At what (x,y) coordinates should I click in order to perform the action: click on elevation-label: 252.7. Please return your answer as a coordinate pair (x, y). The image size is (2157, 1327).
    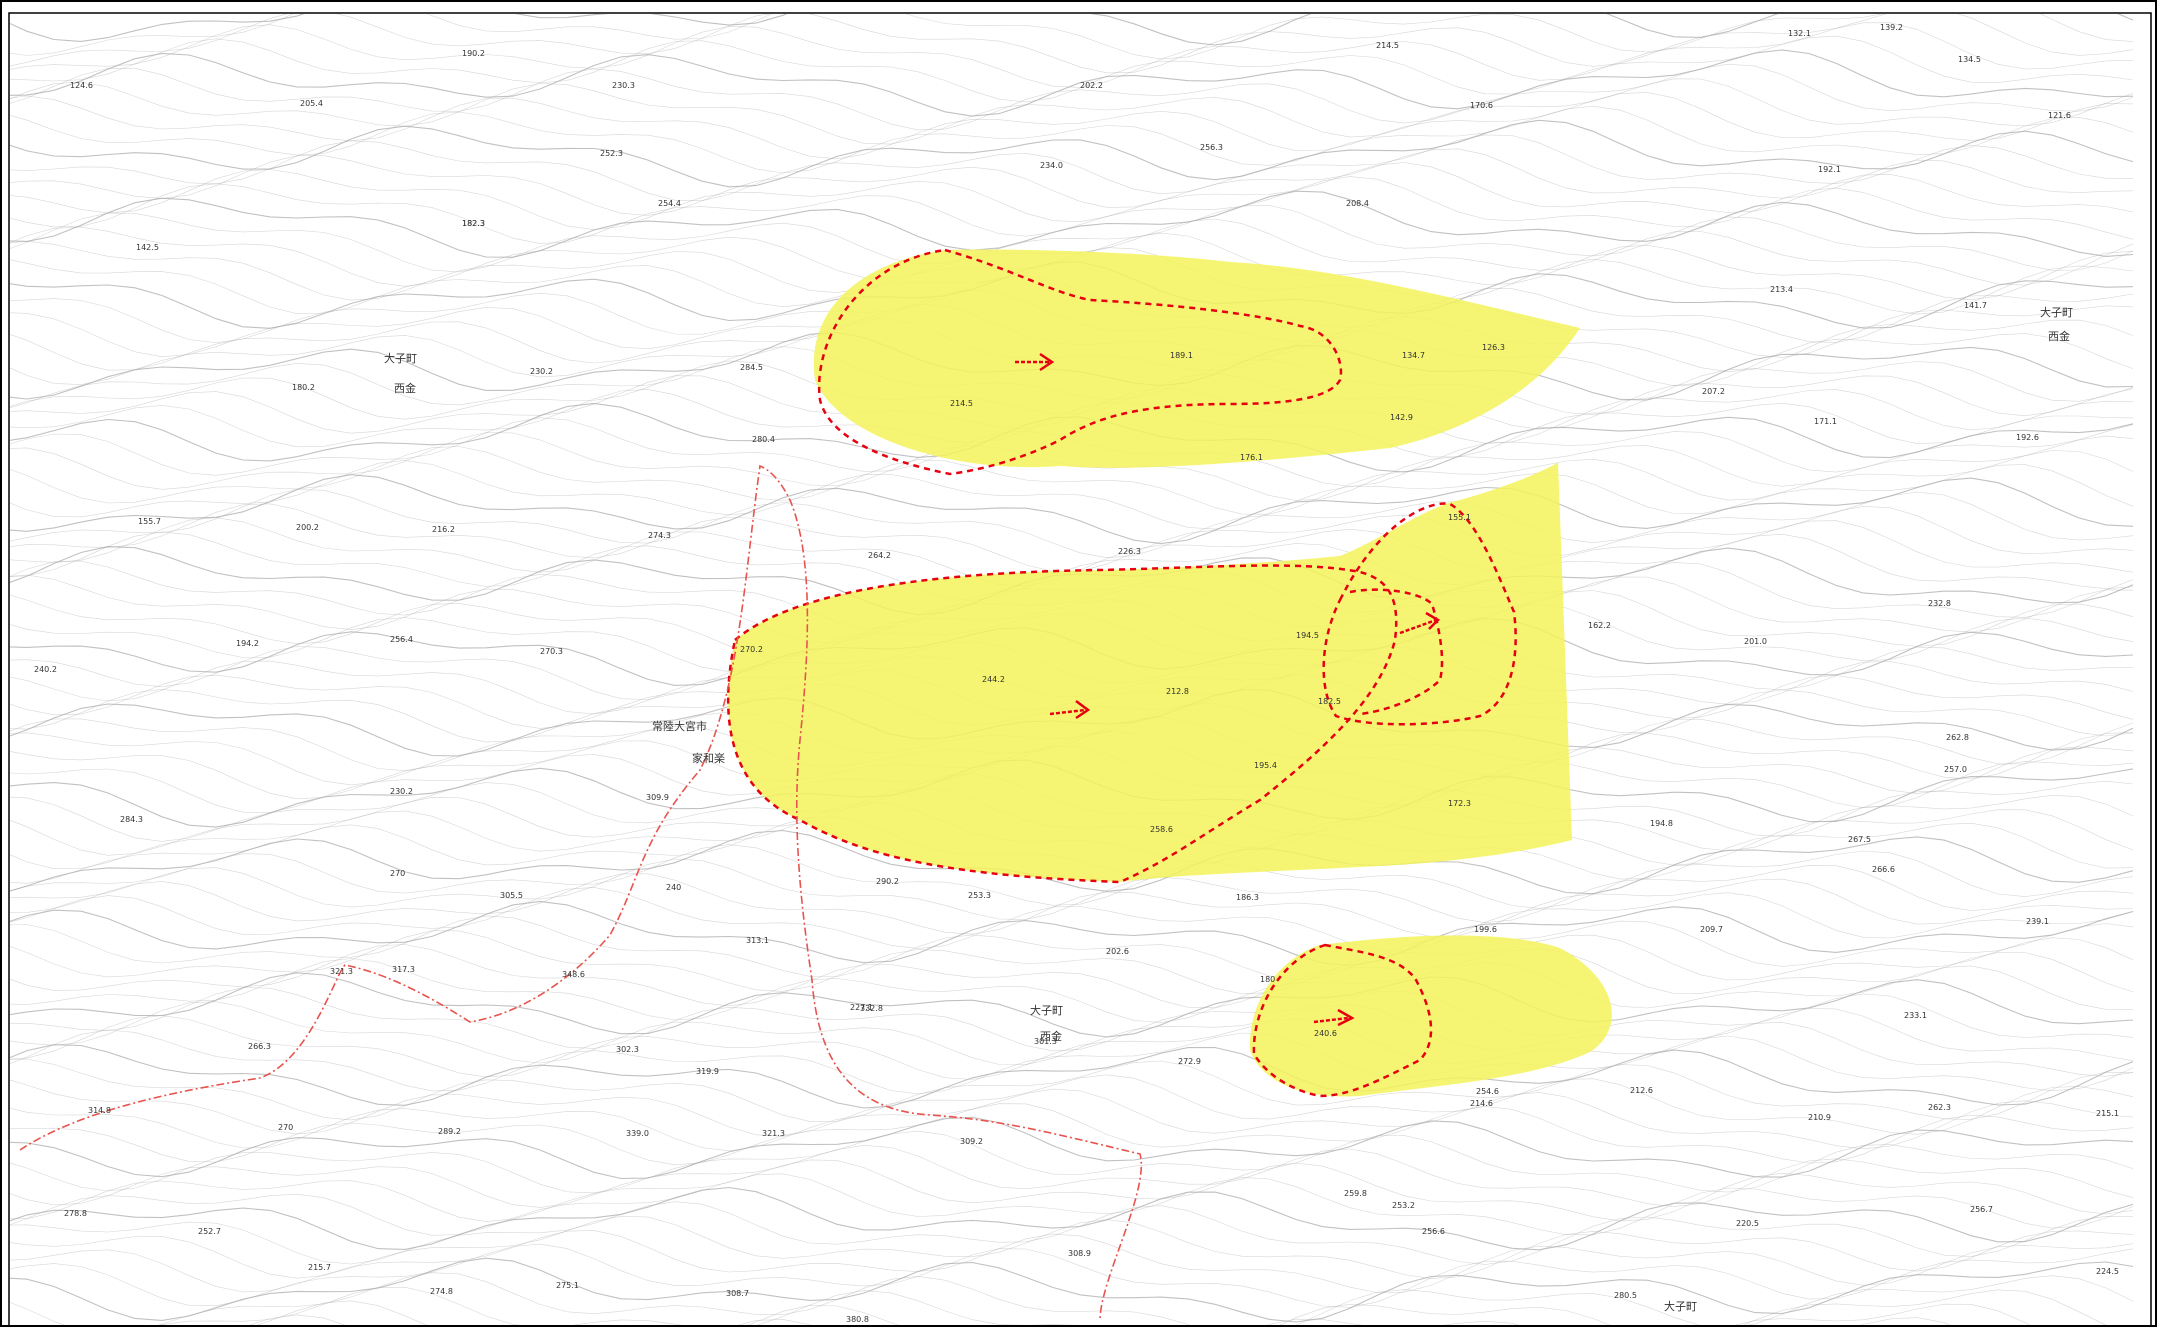
    Looking at the image, I should click on (209, 1231).